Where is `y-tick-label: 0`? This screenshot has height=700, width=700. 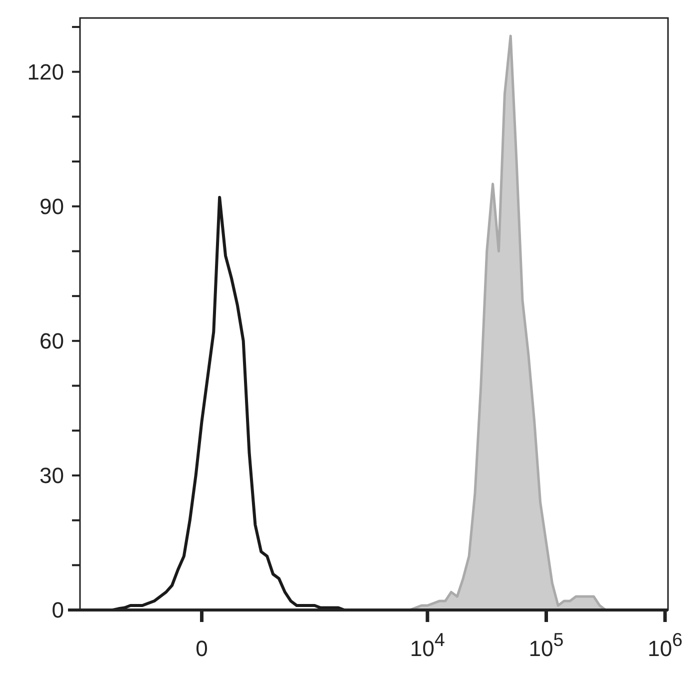
y-tick-label: 0 is located at coordinates (58, 610).